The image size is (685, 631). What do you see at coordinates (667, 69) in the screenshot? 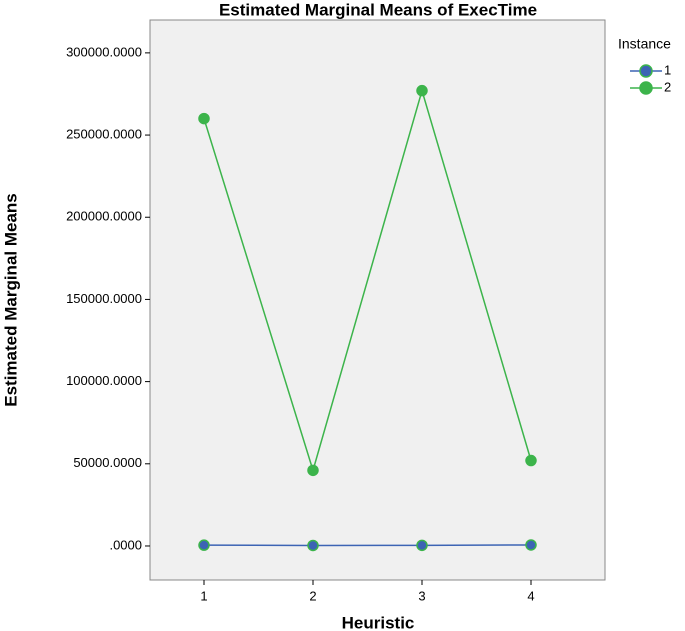
I see `legend-label: 1` at bounding box center [667, 69].